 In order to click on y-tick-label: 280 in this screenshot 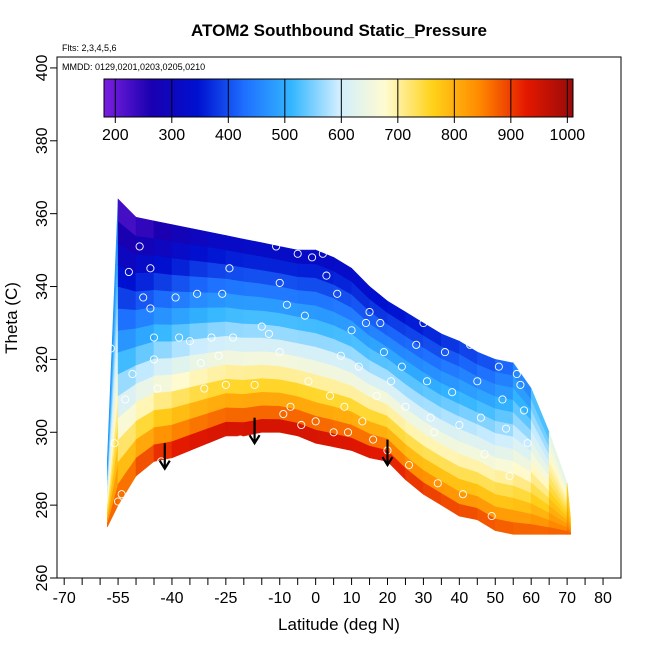, I will do `click(42, 505)`.